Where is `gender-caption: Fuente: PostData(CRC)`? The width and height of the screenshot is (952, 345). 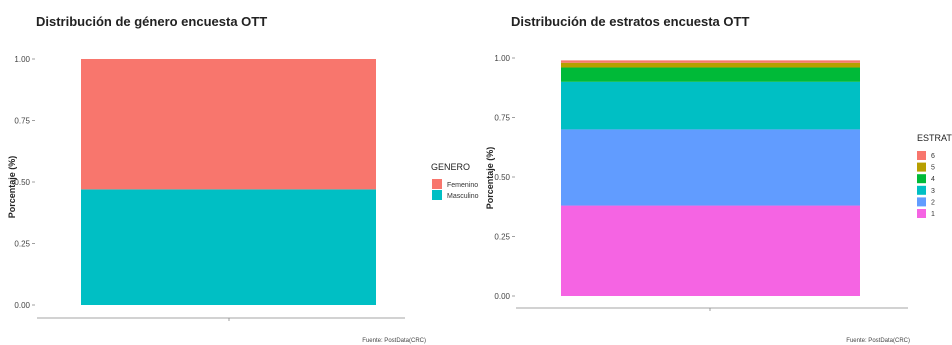 gender-caption: Fuente: PostData(CRC) is located at coordinates (394, 341).